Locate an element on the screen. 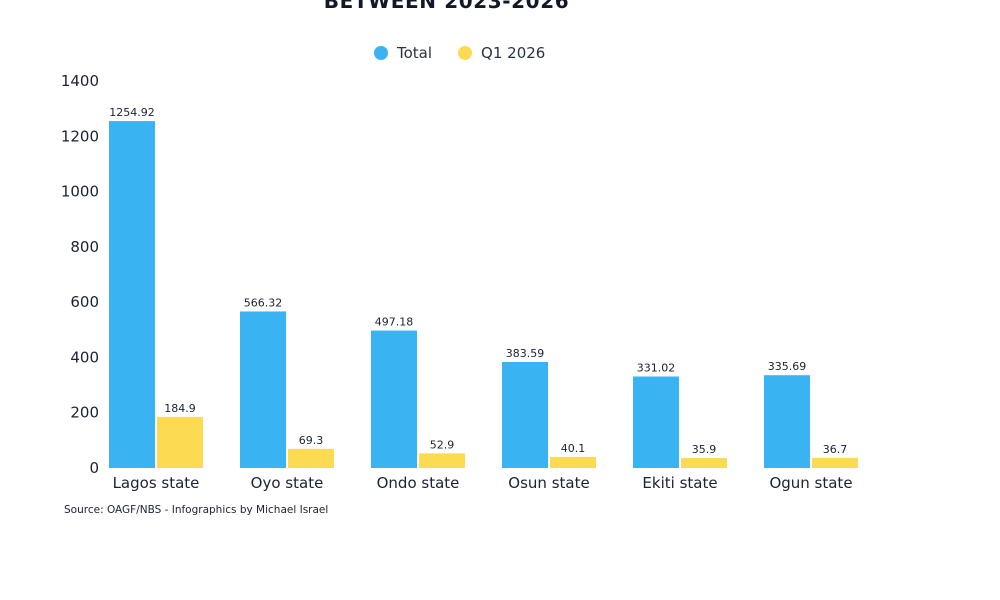 The image size is (1000, 600). data-label-total: 331.02 is located at coordinates (656, 367).